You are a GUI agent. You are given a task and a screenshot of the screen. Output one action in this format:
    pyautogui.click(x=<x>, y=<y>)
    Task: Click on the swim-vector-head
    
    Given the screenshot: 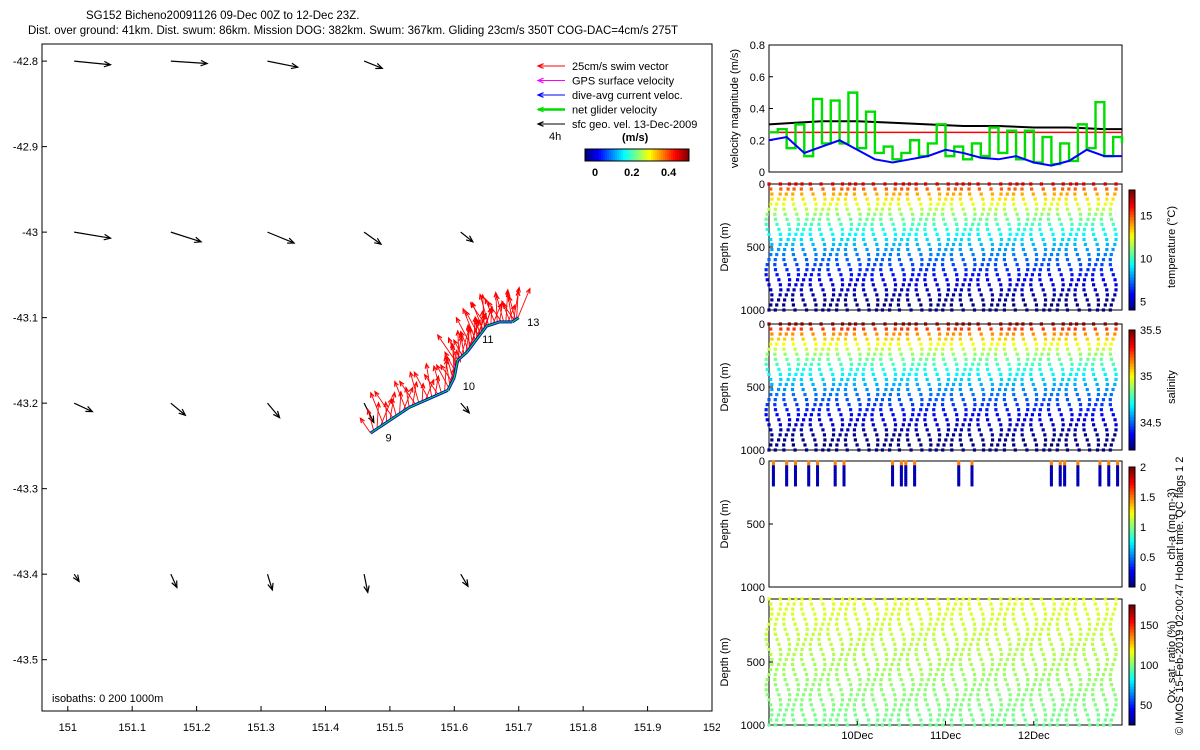 What is the action you would take?
    pyautogui.click(x=461, y=338)
    